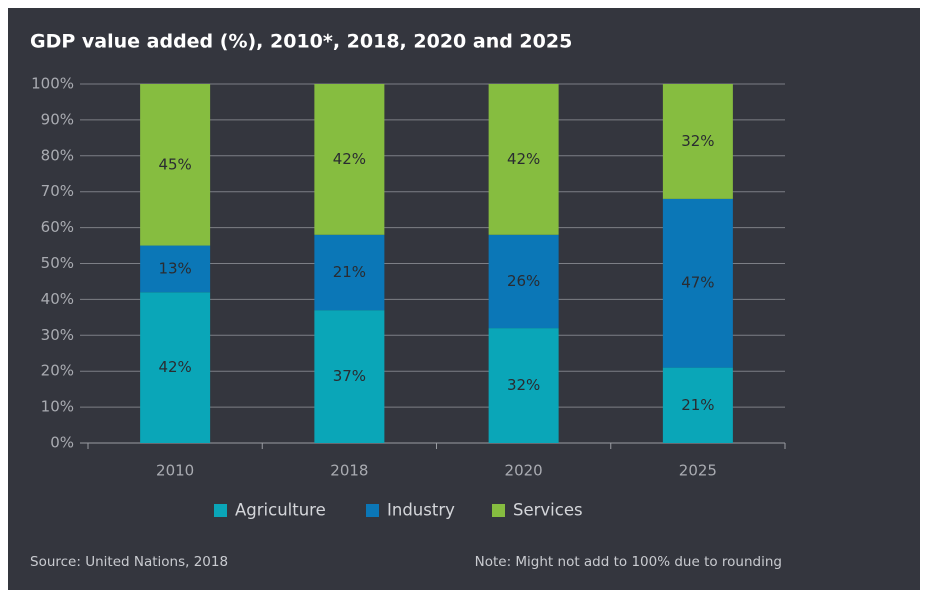 The image size is (928, 590). I want to click on data-label: 37%, so click(349, 376).